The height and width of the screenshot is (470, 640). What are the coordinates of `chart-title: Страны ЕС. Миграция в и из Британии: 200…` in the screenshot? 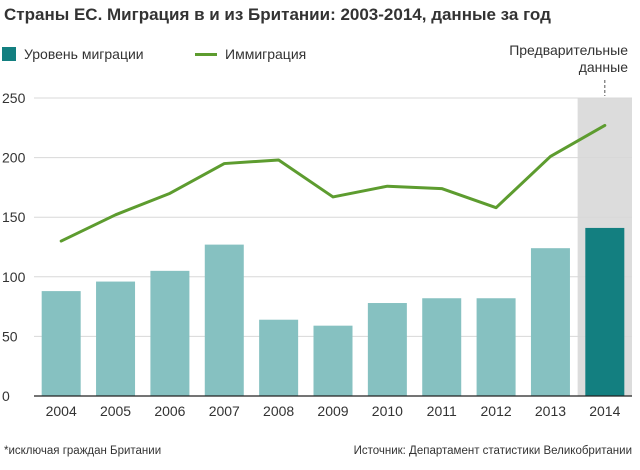 It's located at (277, 14).